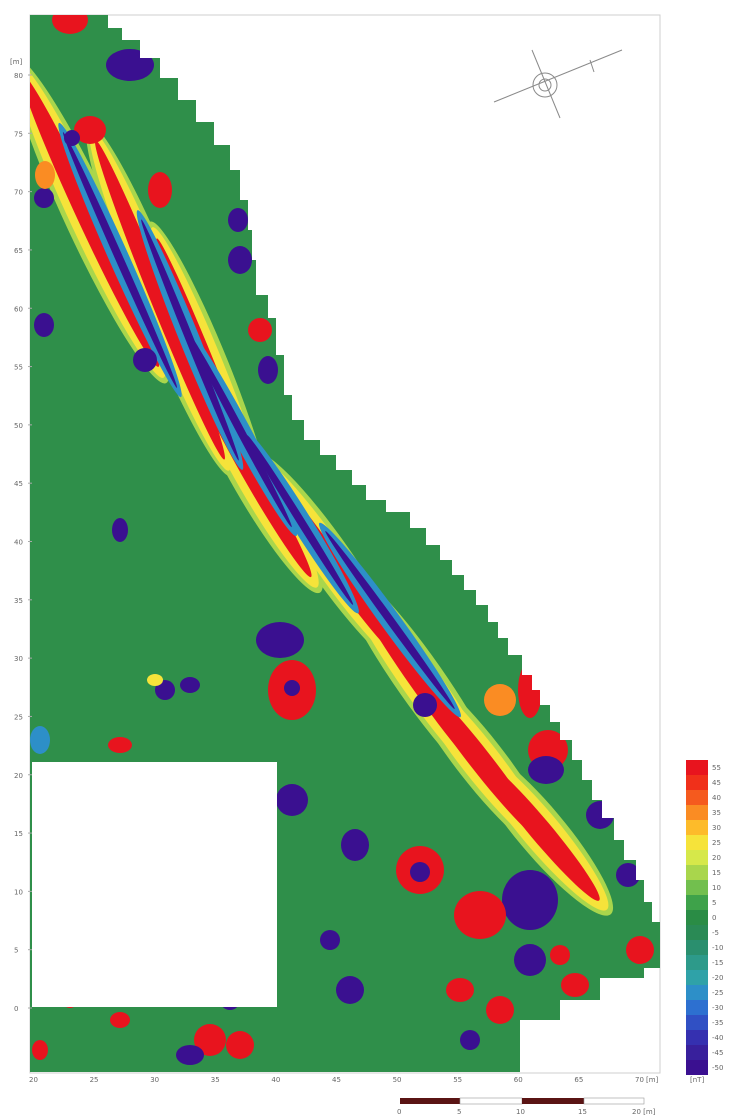  I want to click on x-tick-label: 70, so click(639, 1080).